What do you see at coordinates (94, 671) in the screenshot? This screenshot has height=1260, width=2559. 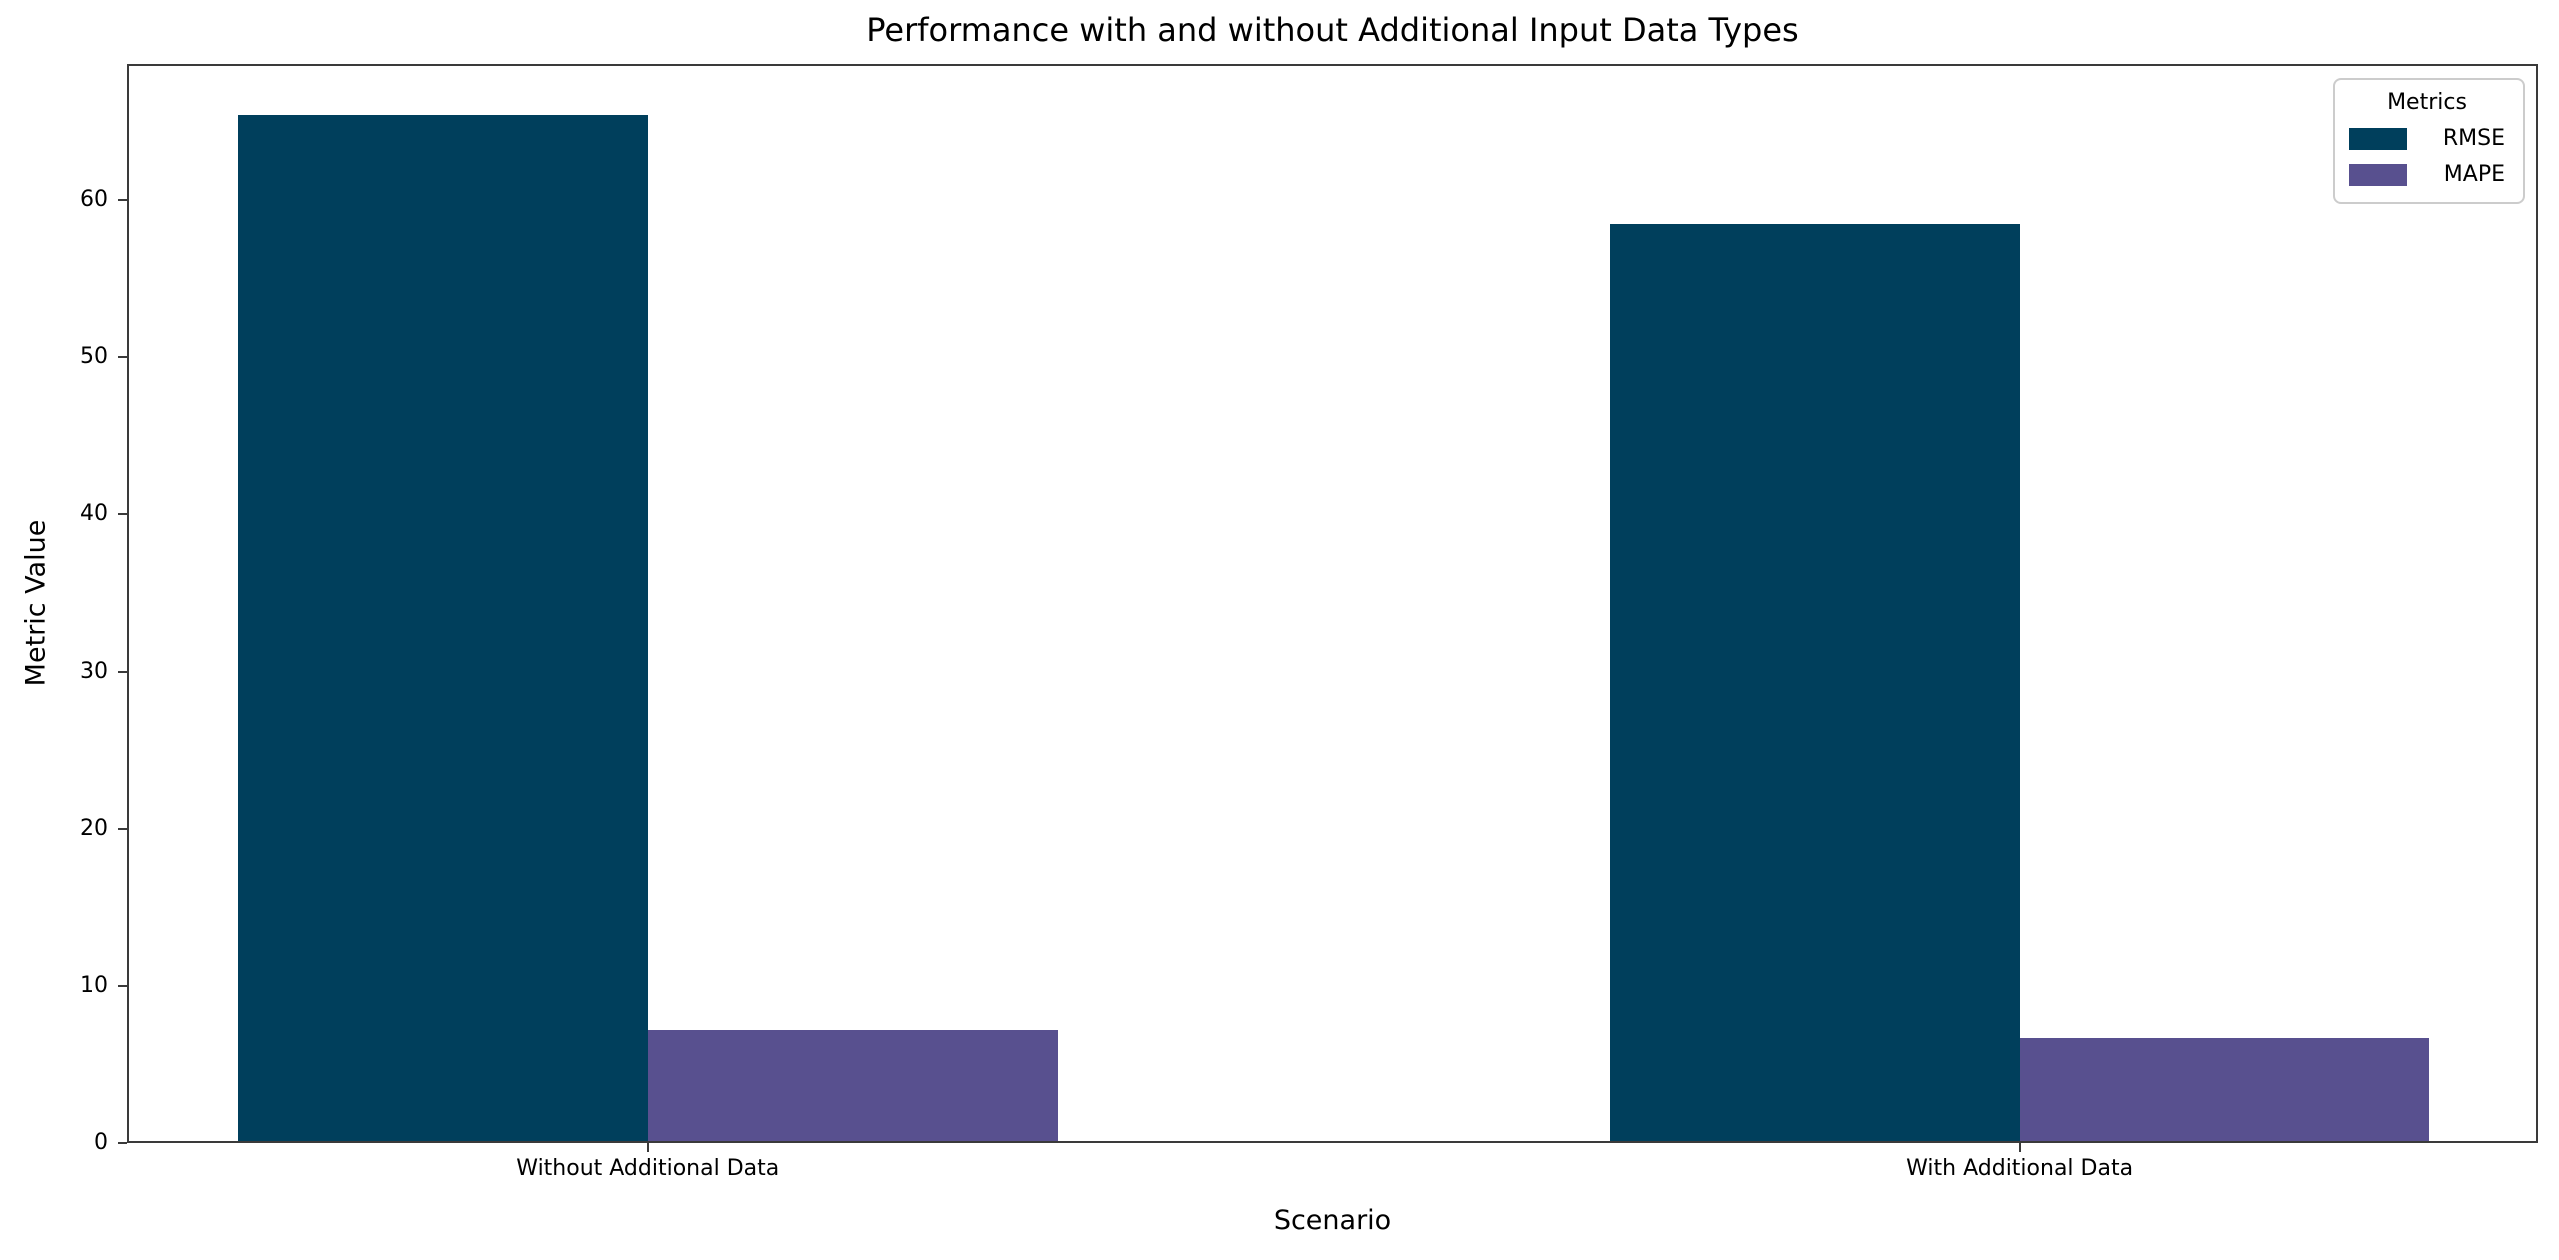 I see `y-tick-label: 30` at bounding box center [94, 671].